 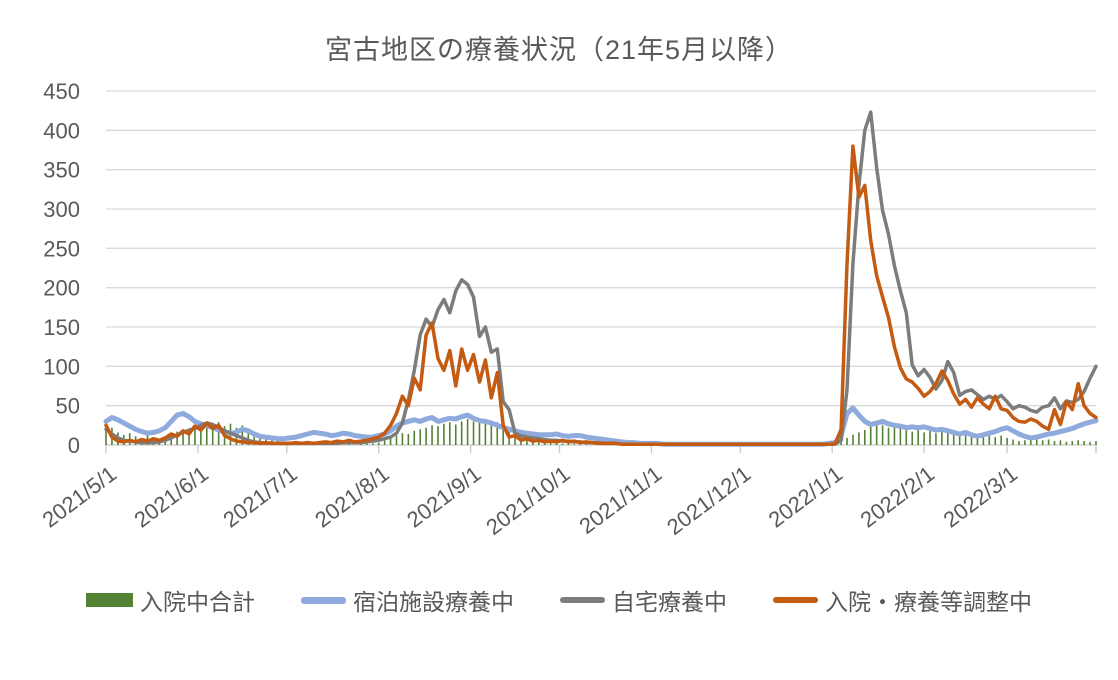 I want to click on y-axis-tick-label: 450, so click(x=61, y=91).